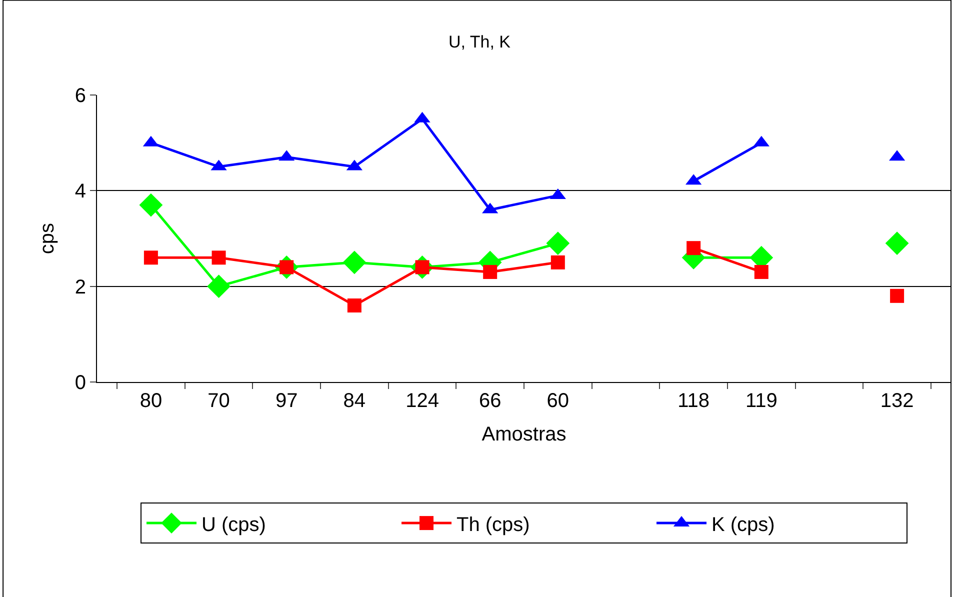 This screenshot has height=597, width=959. Describe the element at coordinates (422, 401) in the screenshot. I see `x-tick-label: 124` at that location.